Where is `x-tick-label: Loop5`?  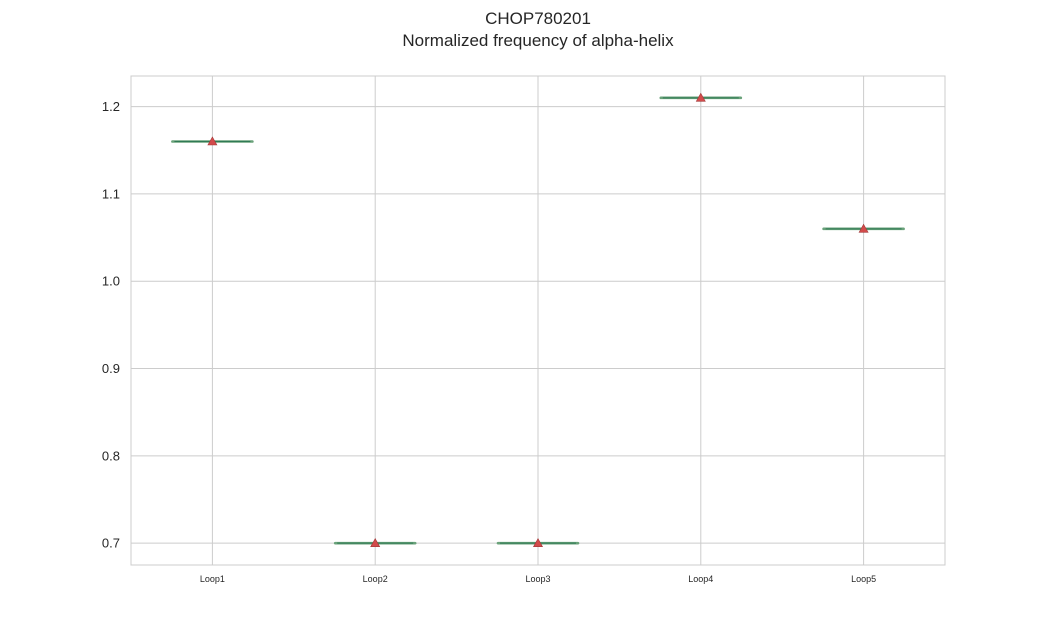
x-tick-label: Loop5 is located at coordinates (863, 579).